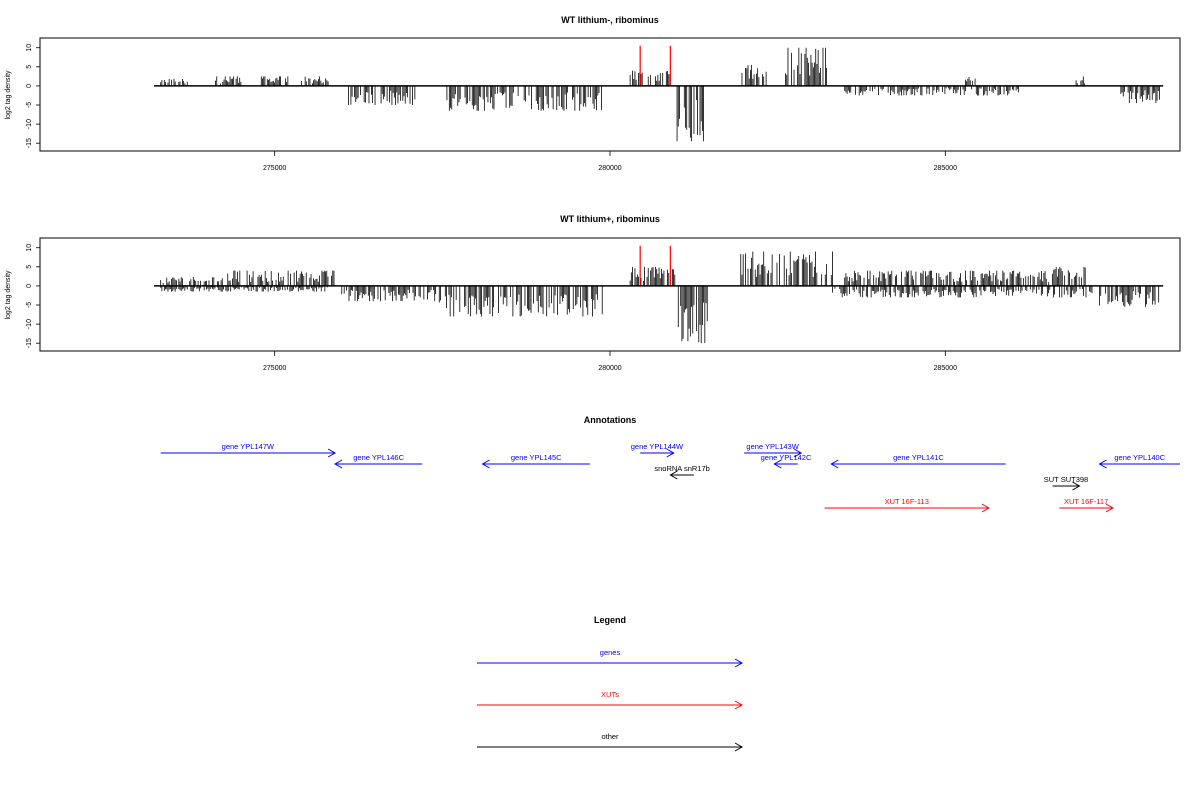  I want to click on annotation-label: snoRNA snR17b, so click(681, 468).